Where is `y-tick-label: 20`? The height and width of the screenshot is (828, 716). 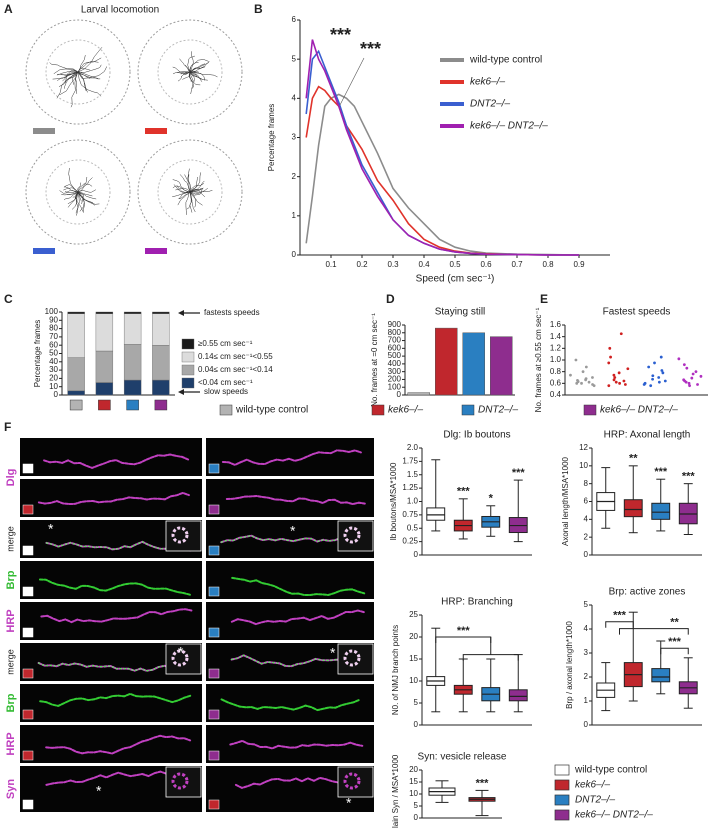
y-tick-label: 20 is located at coordinates (413, 636).